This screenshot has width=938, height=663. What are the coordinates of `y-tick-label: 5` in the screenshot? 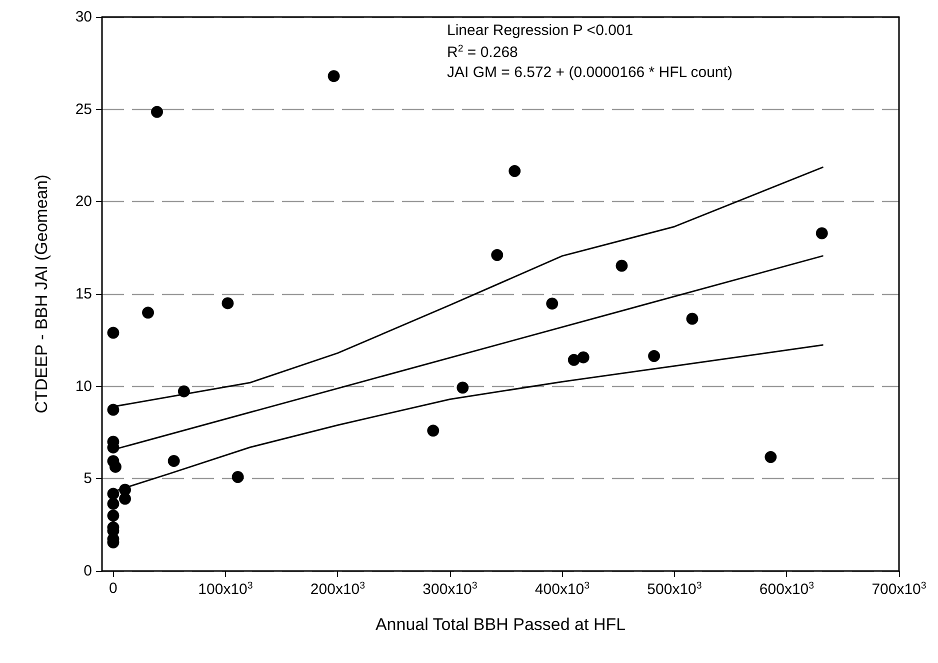 It's located at (88, 479).